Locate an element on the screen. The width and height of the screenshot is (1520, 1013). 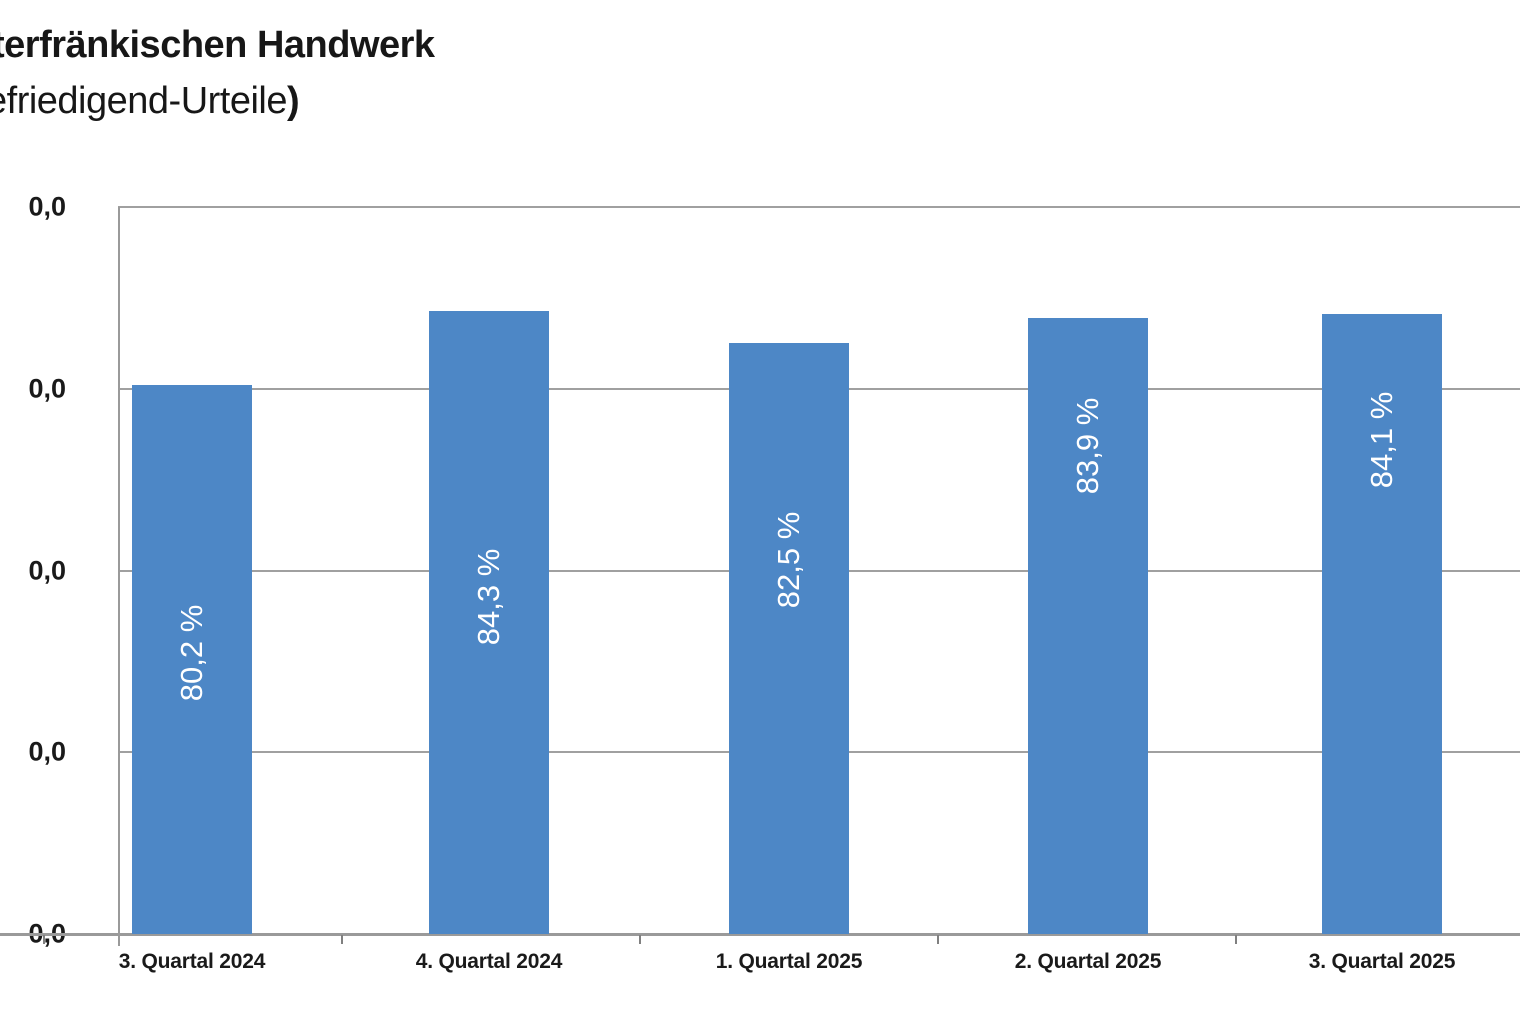
gridline is located at coordinates (819, 207).